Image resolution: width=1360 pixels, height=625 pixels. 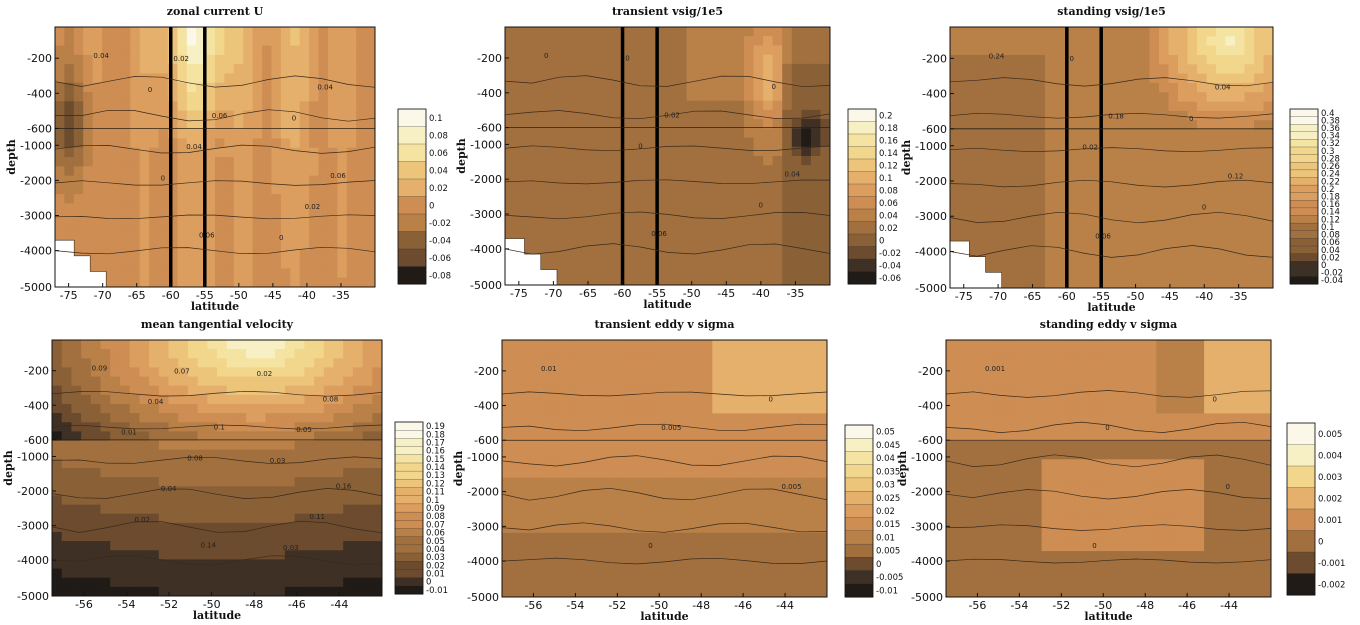 I want to click on contour-label-group: 0 0.02 0.04 0.06 0 0 0 0, so click(x=672, y=145).